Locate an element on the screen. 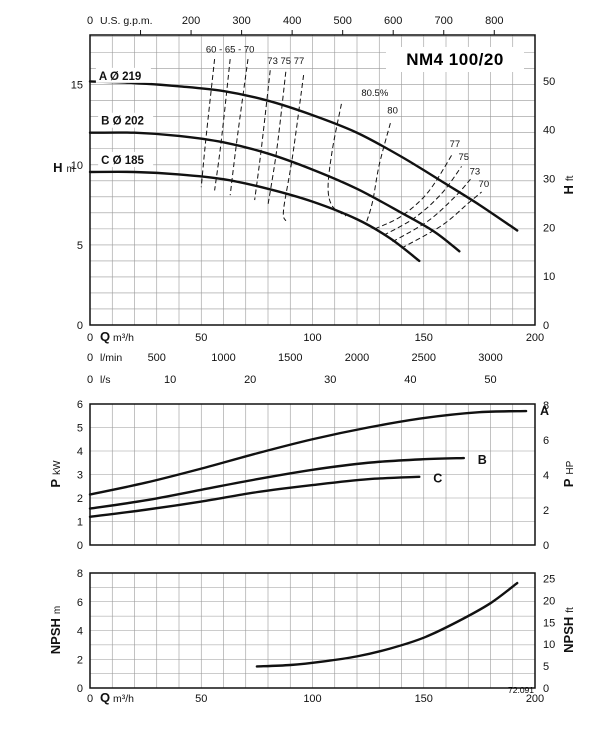  npsh-capacity-yright-tick: 25 is located at coordinates (549, 579).